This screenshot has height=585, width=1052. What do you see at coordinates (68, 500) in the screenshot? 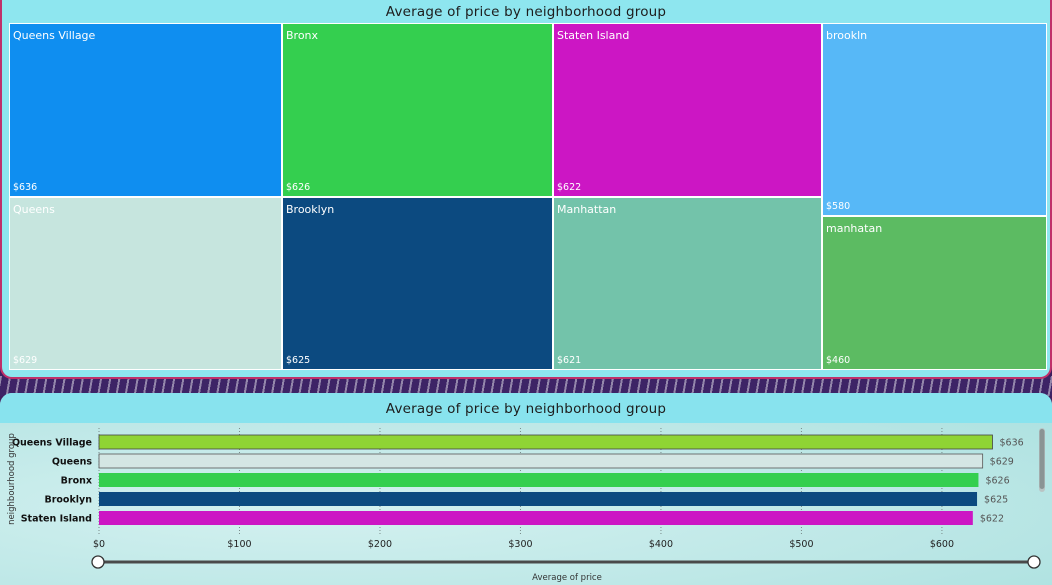
I see `y-tick-label: Brooklyn` at bounding box center [68, 500].